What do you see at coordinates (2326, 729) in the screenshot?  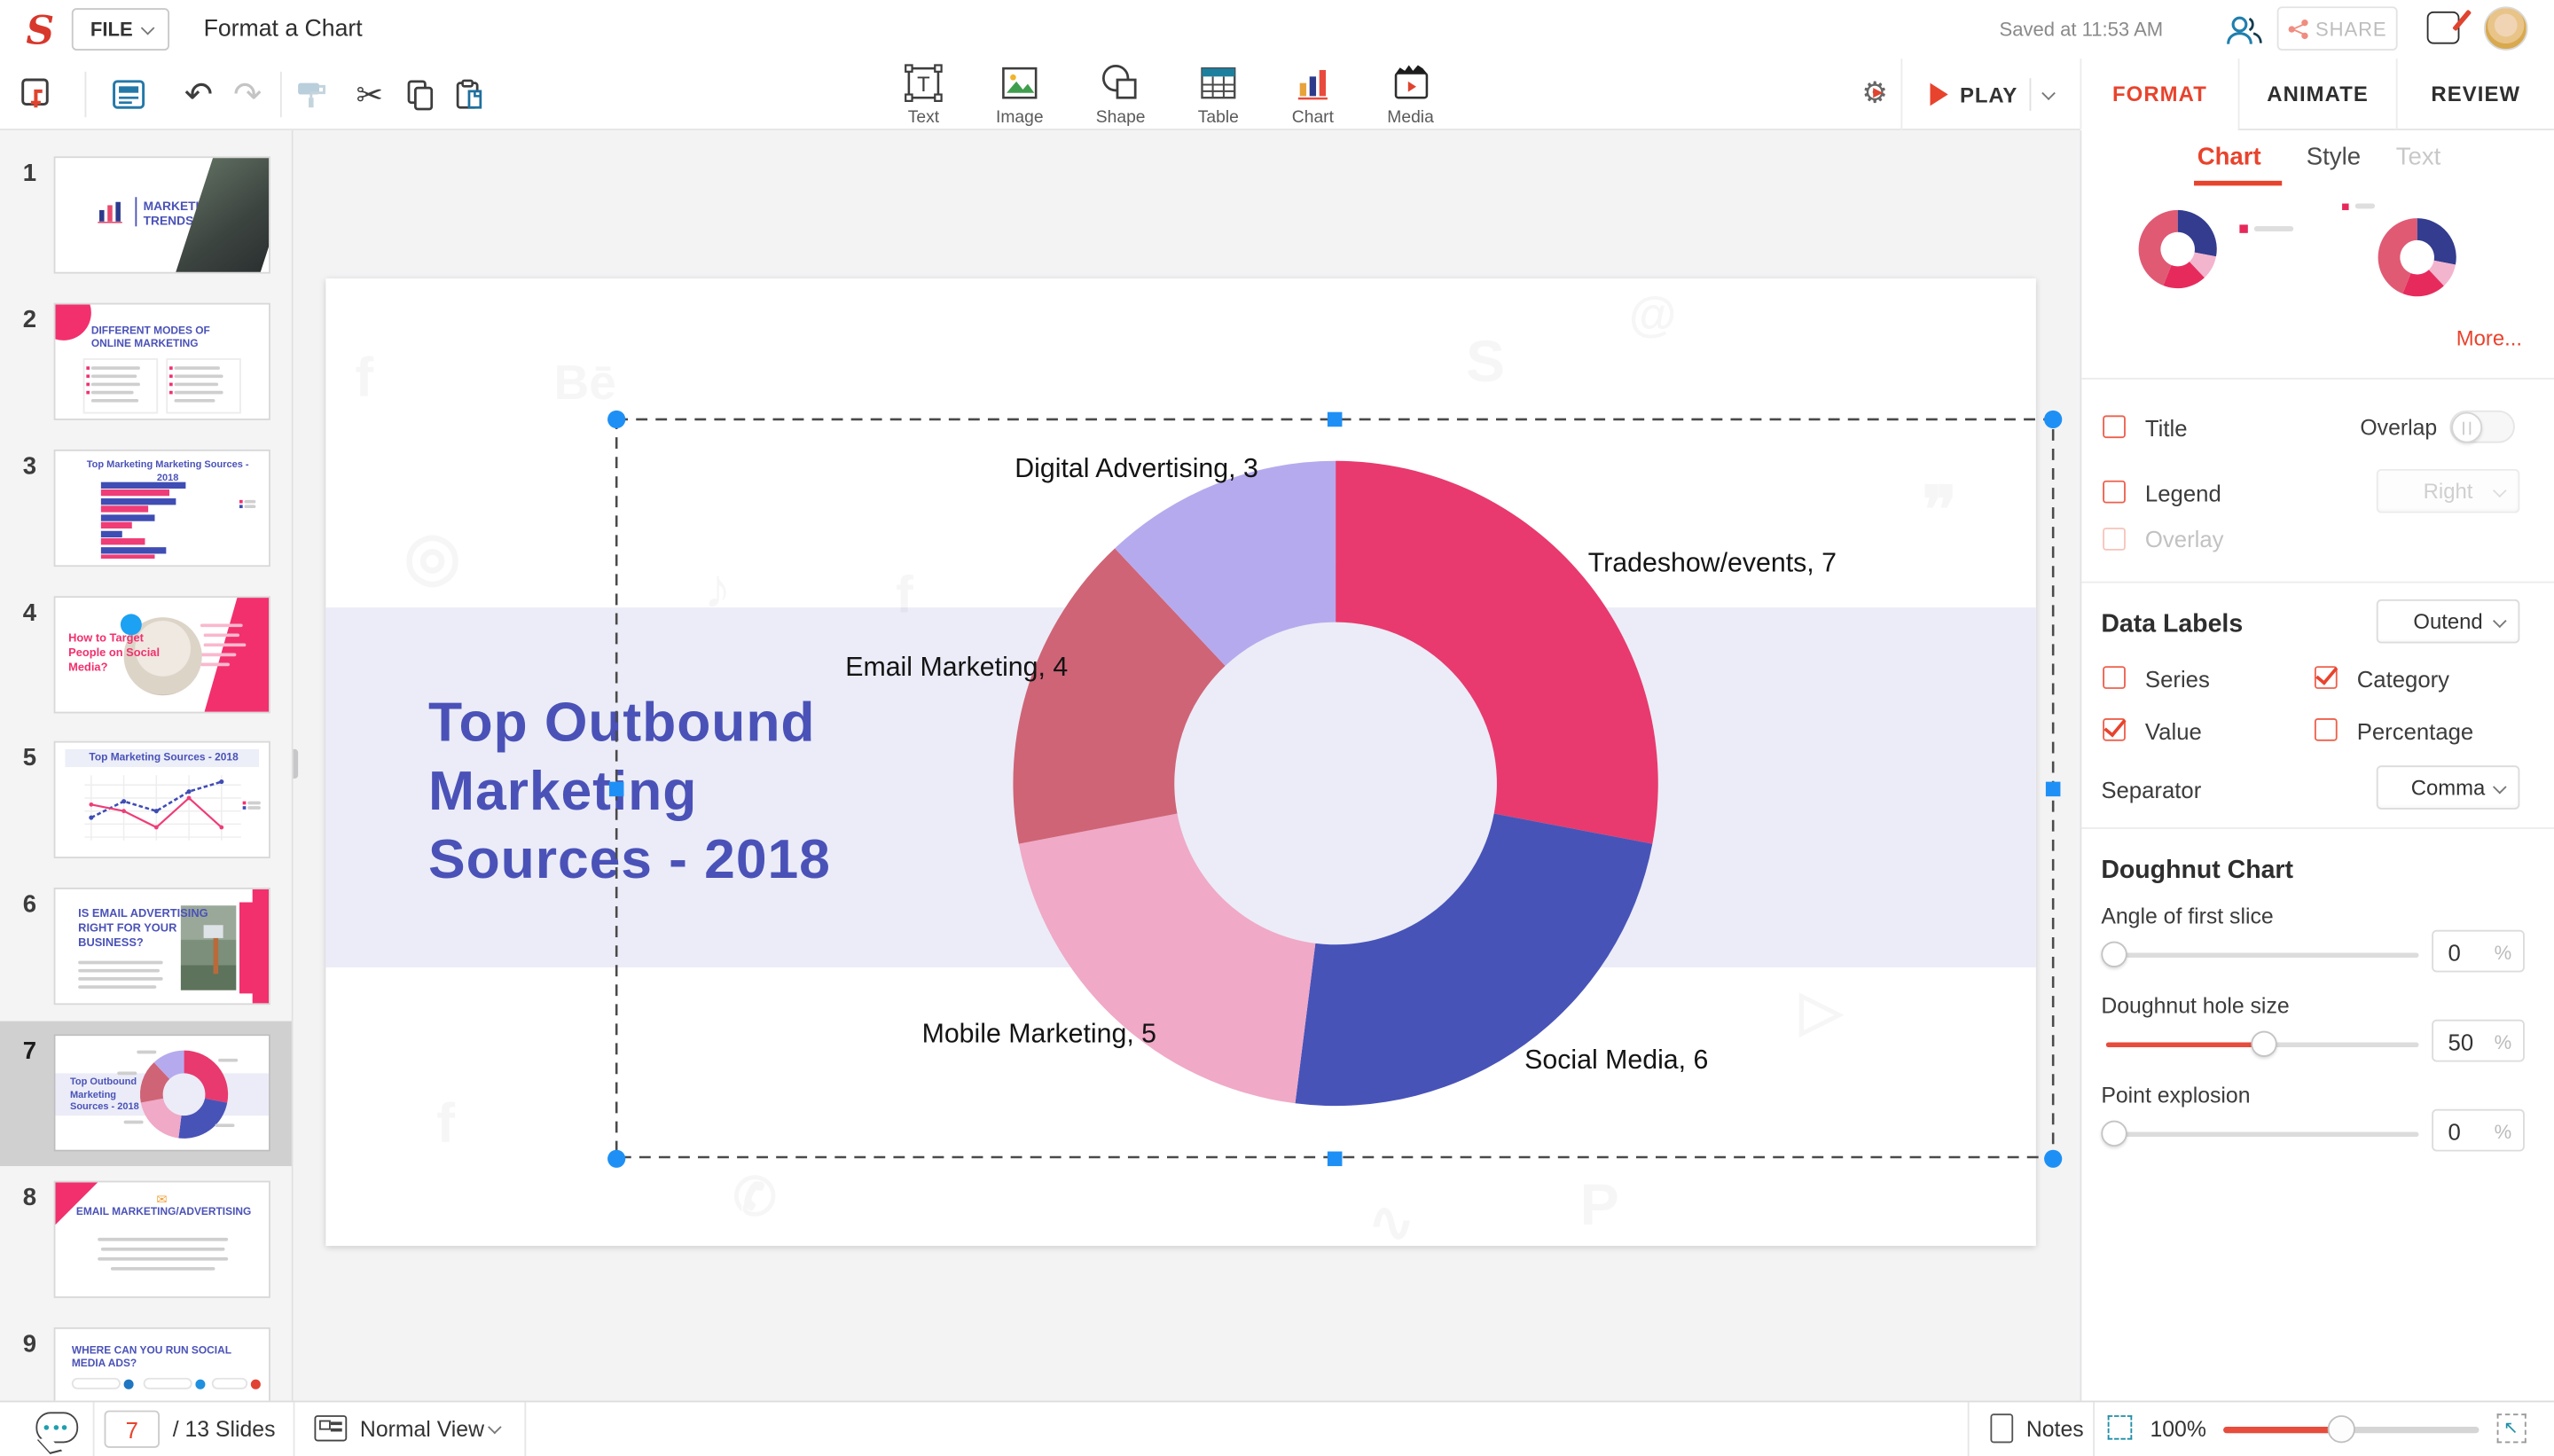 I see `percentage-checkbox` at bounding box center [2326, 729].